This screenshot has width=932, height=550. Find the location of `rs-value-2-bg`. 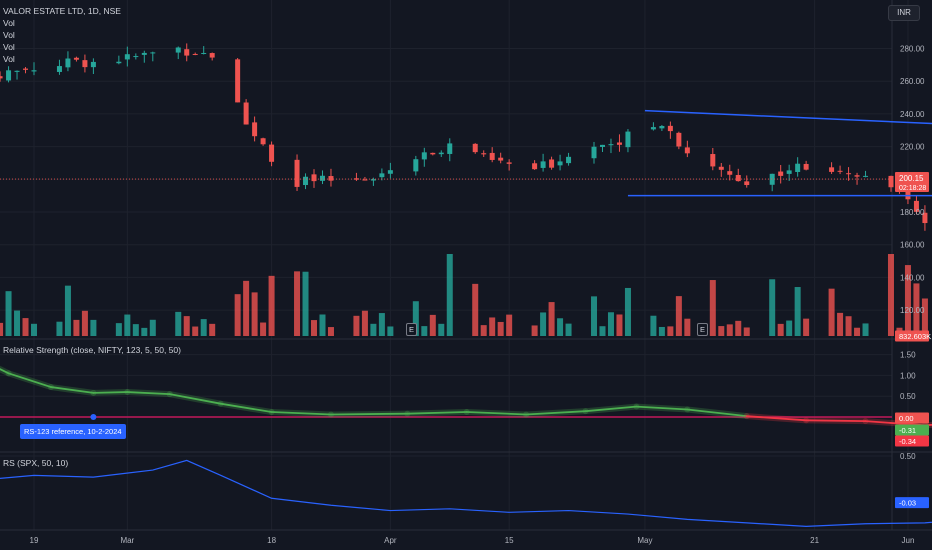

rs-value-2-bg is located at coordinates (912, 441).